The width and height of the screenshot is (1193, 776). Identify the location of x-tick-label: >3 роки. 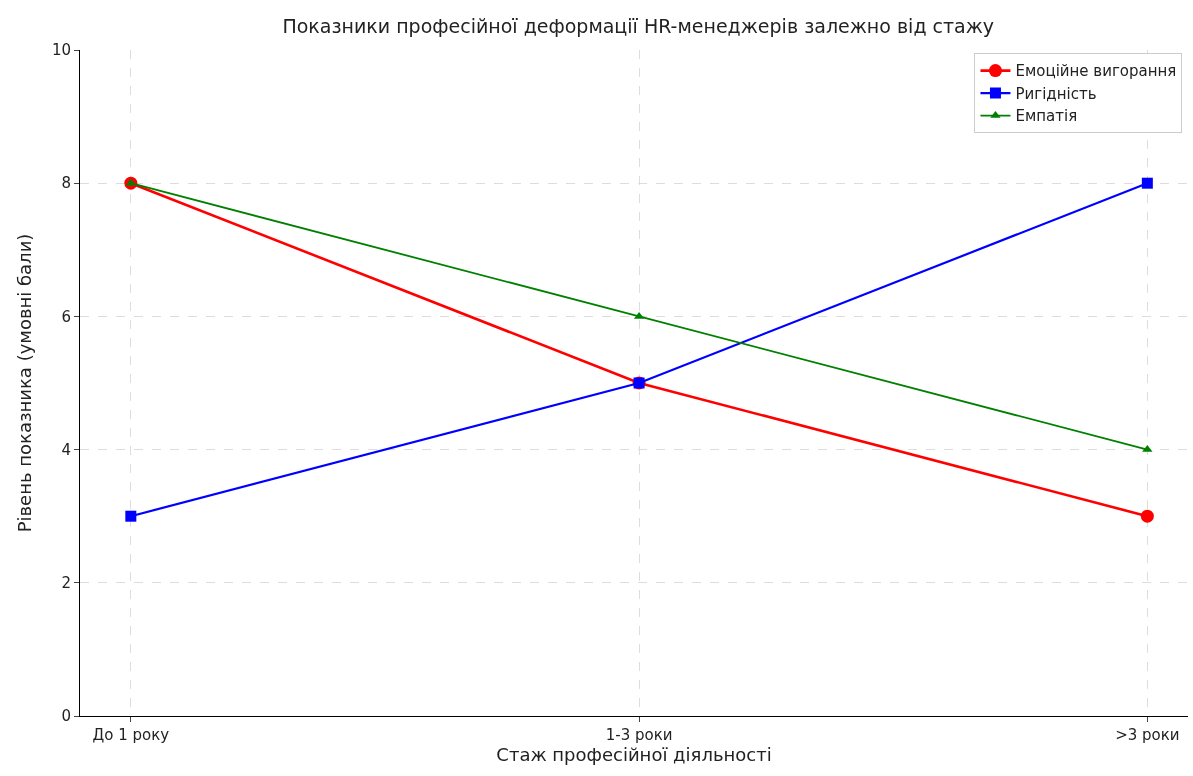
(1147, 735).